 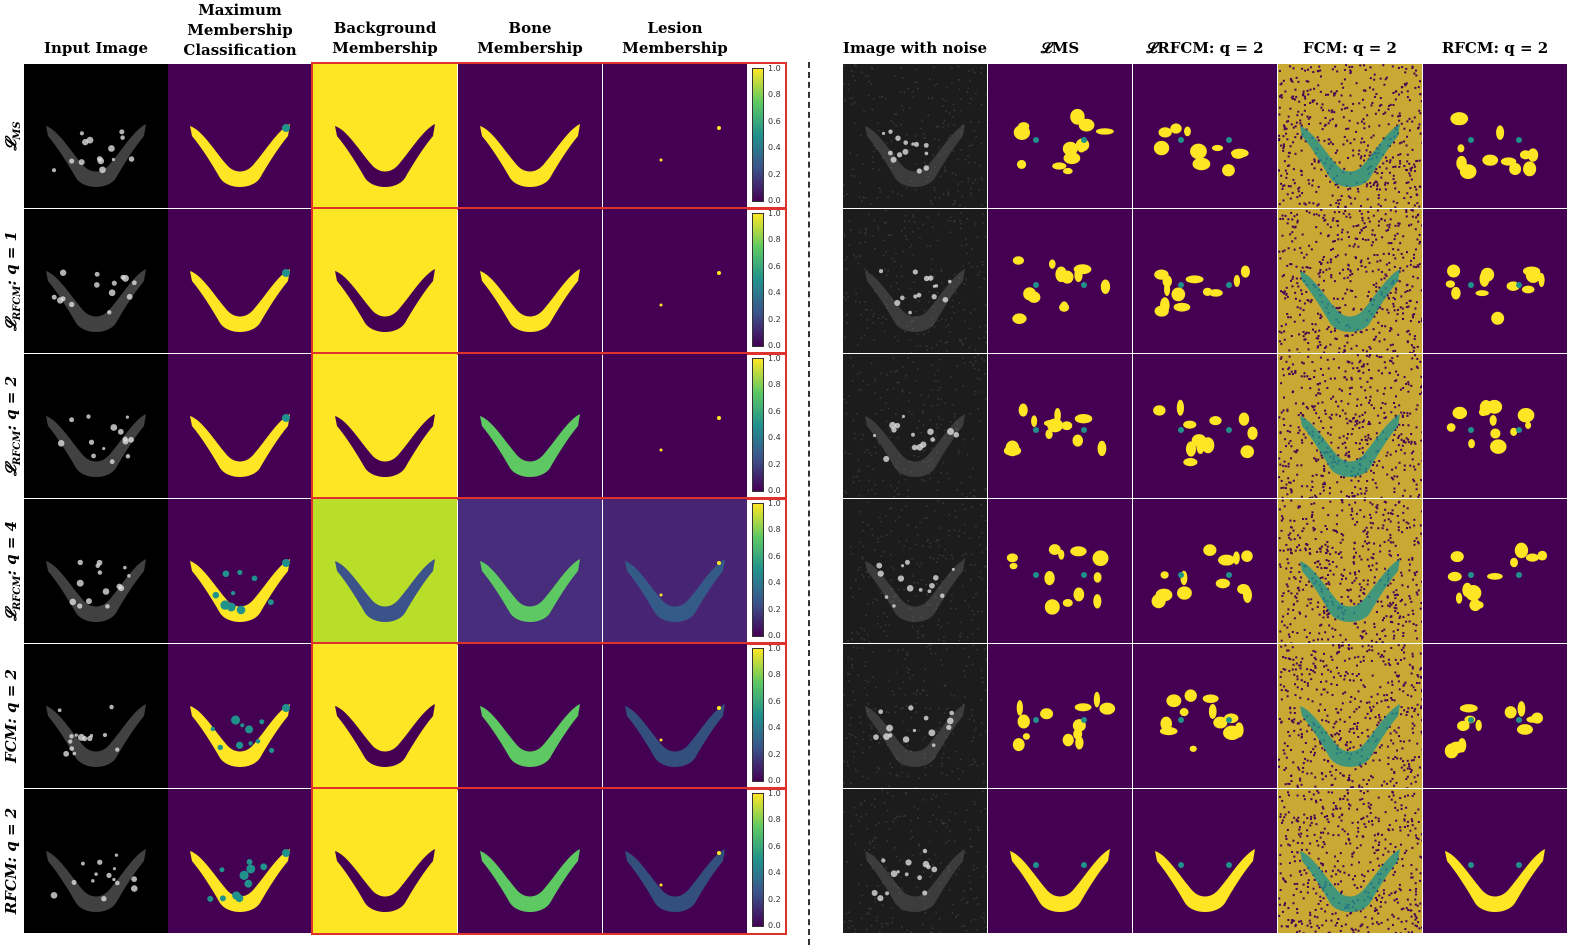 What do you see at coordinates (11, 888) in the screenshot?
I see `row-label-main: RFCM` at bounding box center [11, 888].